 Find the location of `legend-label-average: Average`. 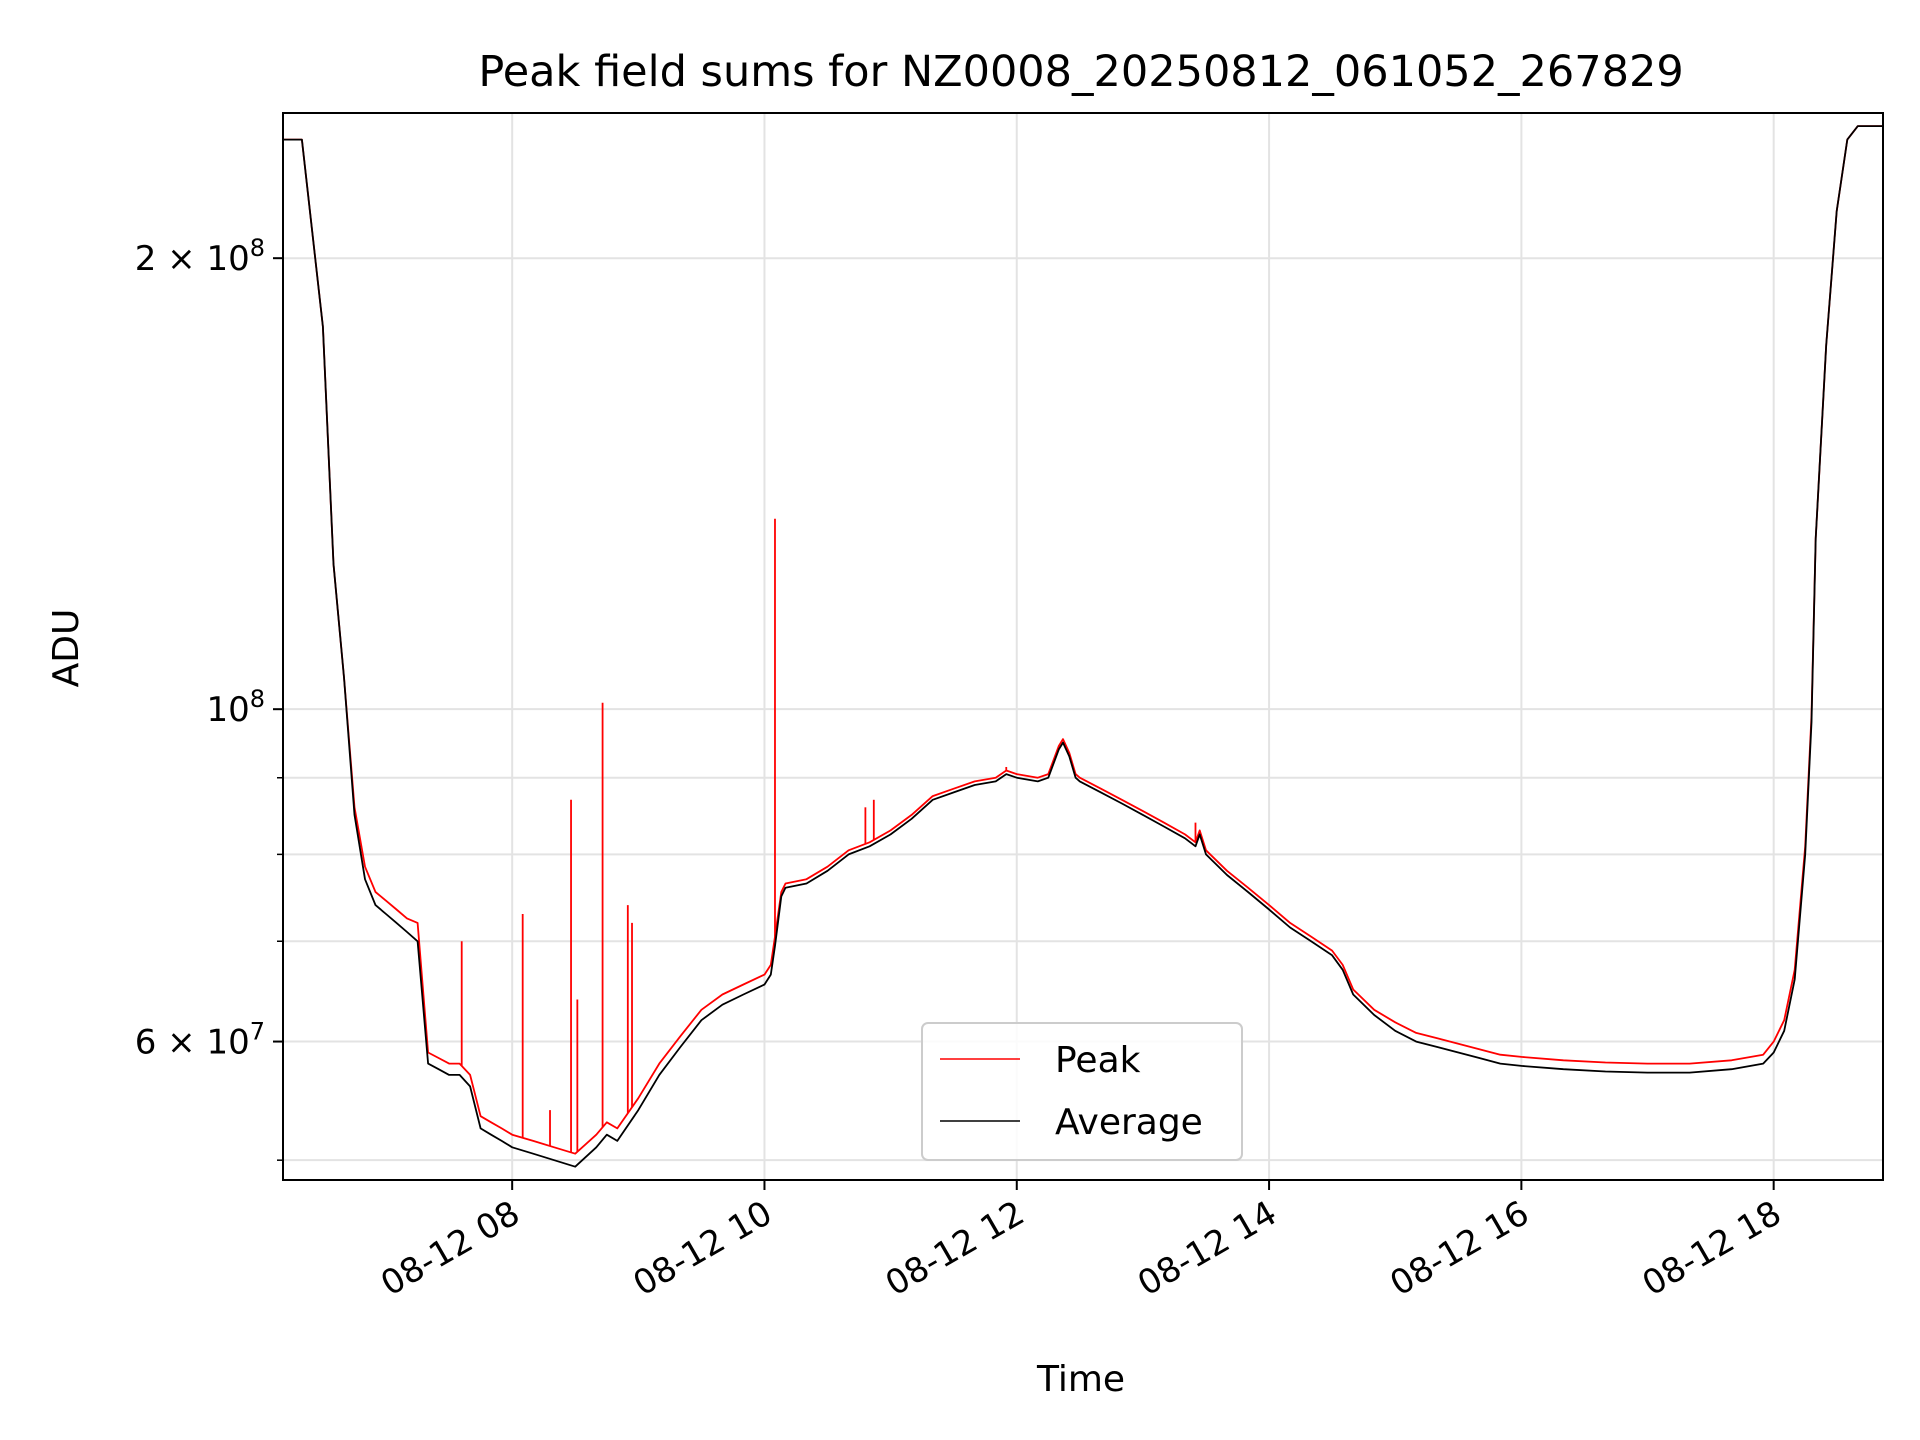

legend-label-average: Average is located at coordinates (1129, 1122).